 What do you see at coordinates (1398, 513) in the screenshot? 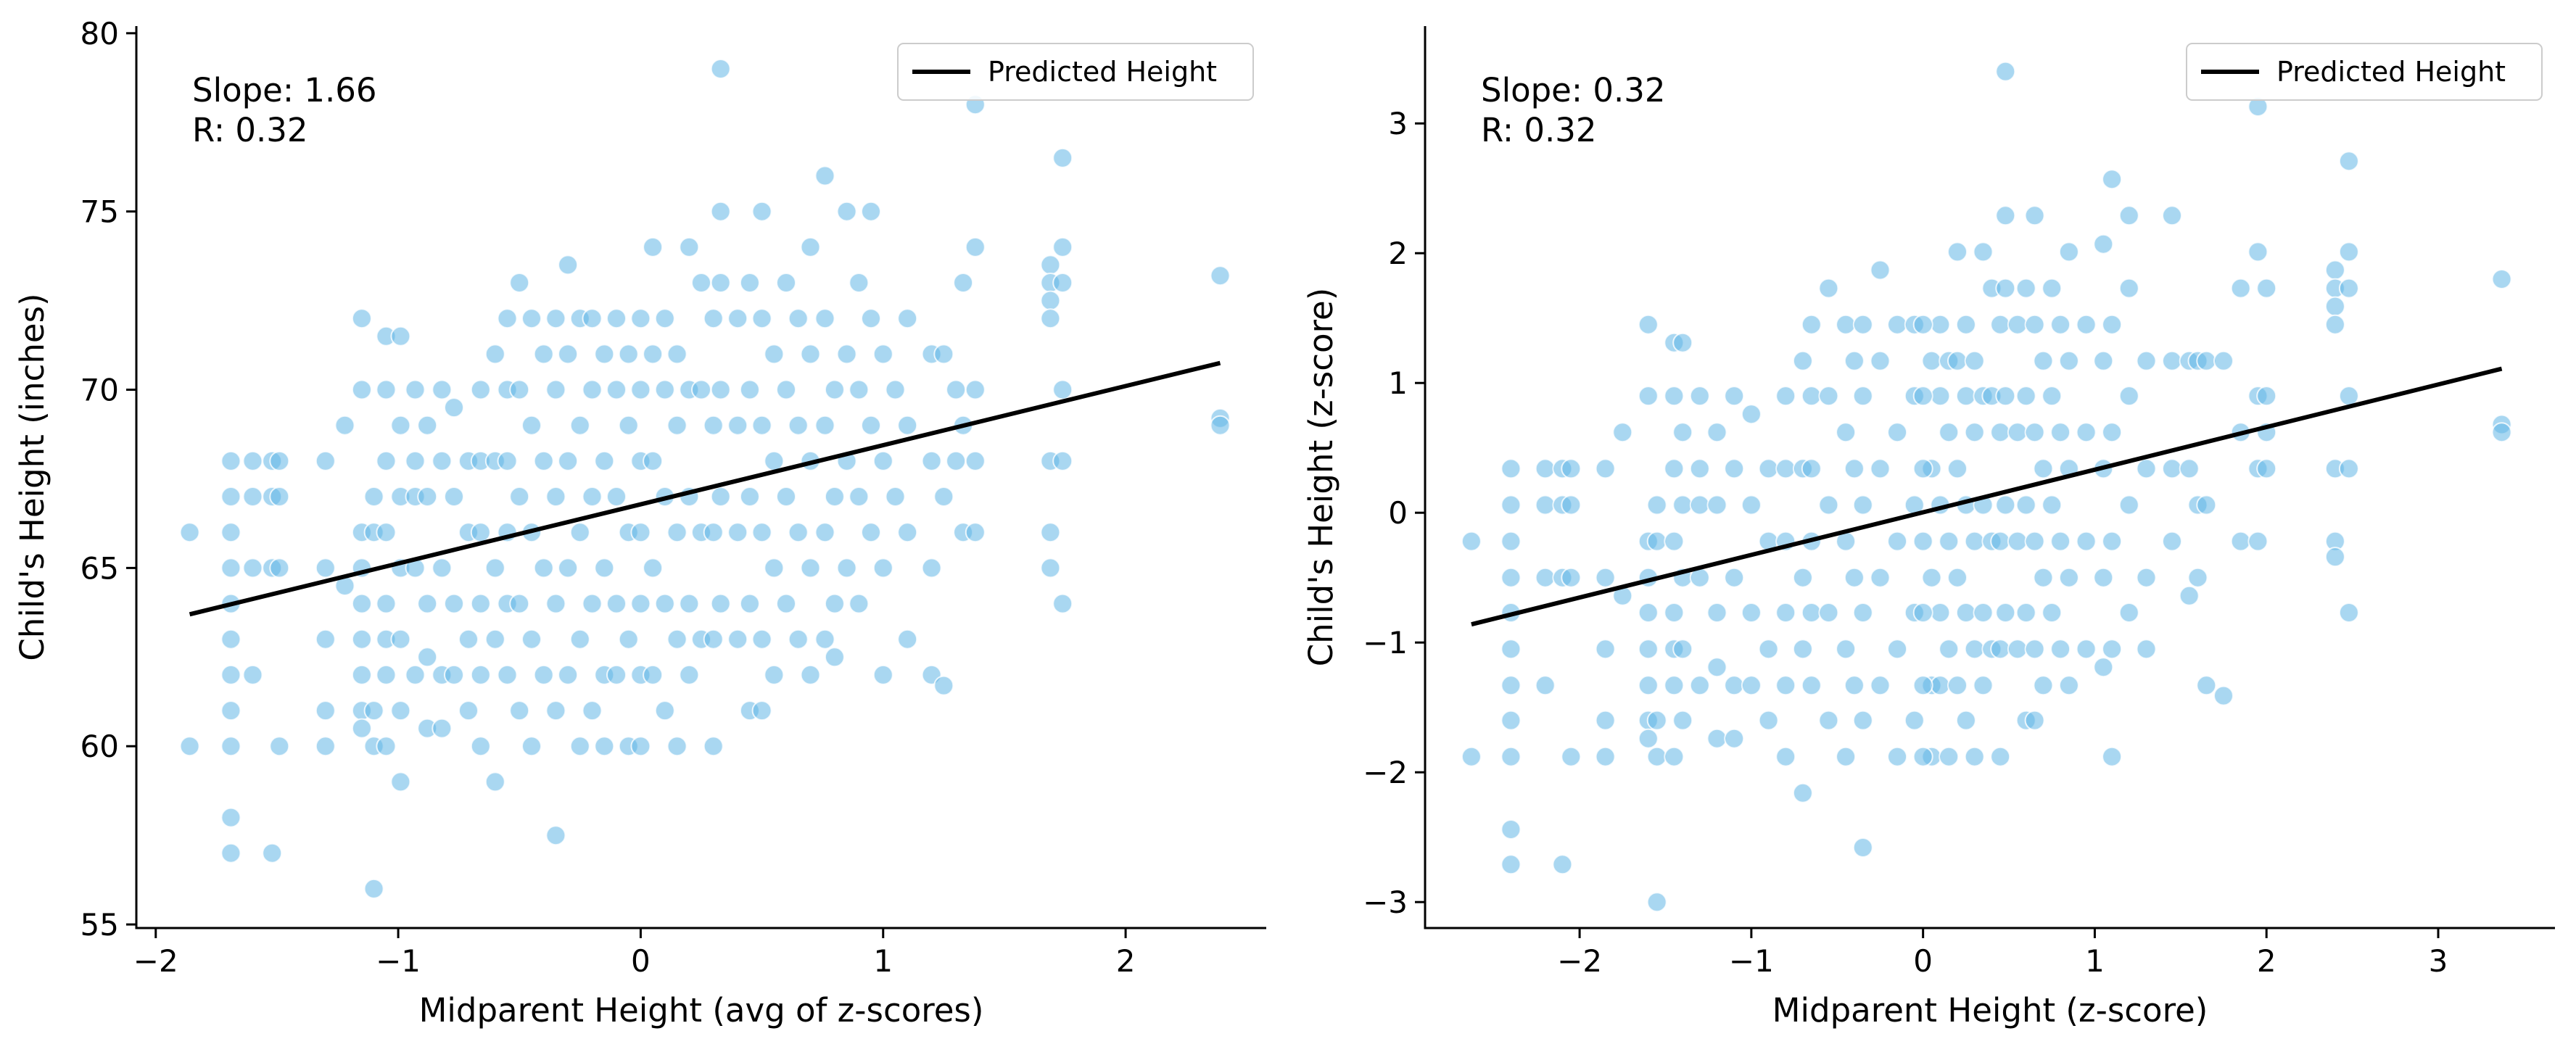
I see `y-tick-label: 0` at bounding box center [1398, 513].